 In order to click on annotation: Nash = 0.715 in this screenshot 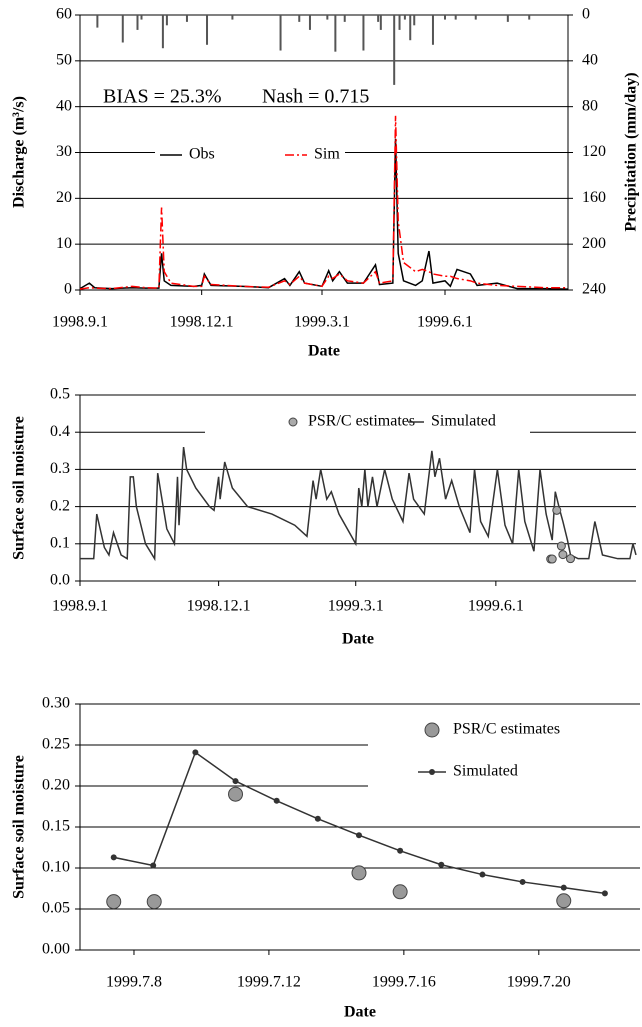, I will do `click(315, 97)`.